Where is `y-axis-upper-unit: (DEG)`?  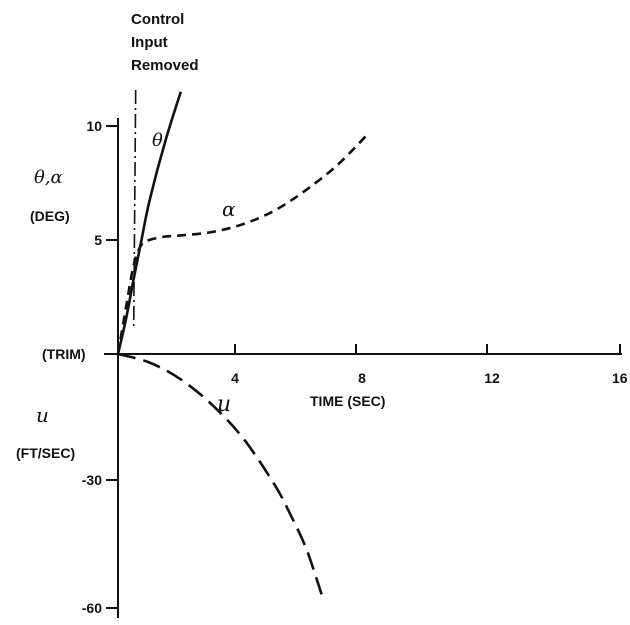
y-axis-upper-unit: (DEG) is located at coordinates (50, 216).